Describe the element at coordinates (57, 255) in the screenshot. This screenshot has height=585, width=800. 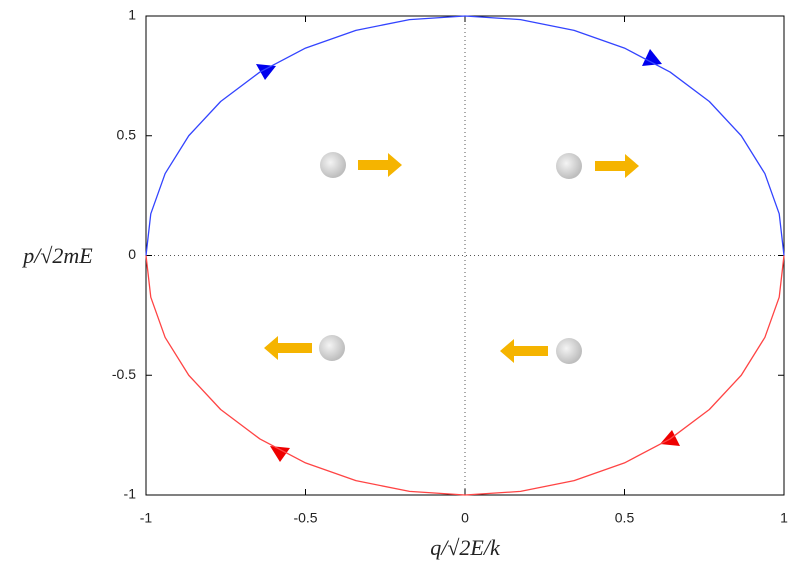
I see `y-axis-label: p/√2mE` at that location.